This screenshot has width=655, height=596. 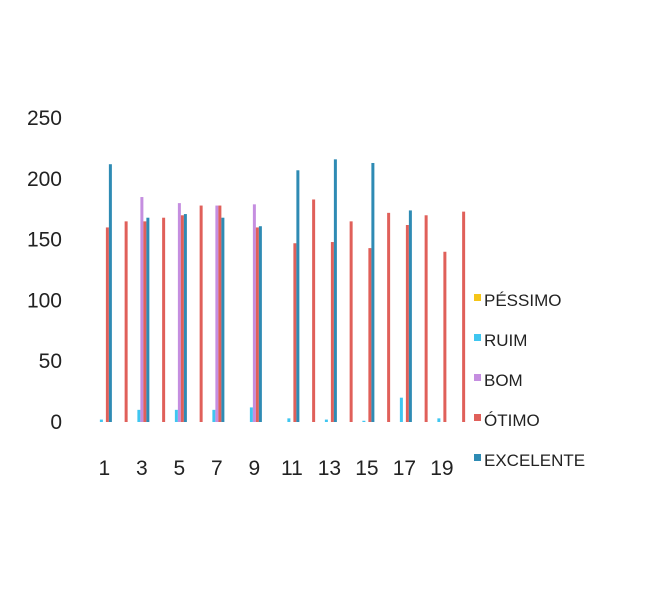 What do you see at coordinates (255, 468) in the screenshot?
I see `x-tick-label: 9` at bounding box center [255, 468].